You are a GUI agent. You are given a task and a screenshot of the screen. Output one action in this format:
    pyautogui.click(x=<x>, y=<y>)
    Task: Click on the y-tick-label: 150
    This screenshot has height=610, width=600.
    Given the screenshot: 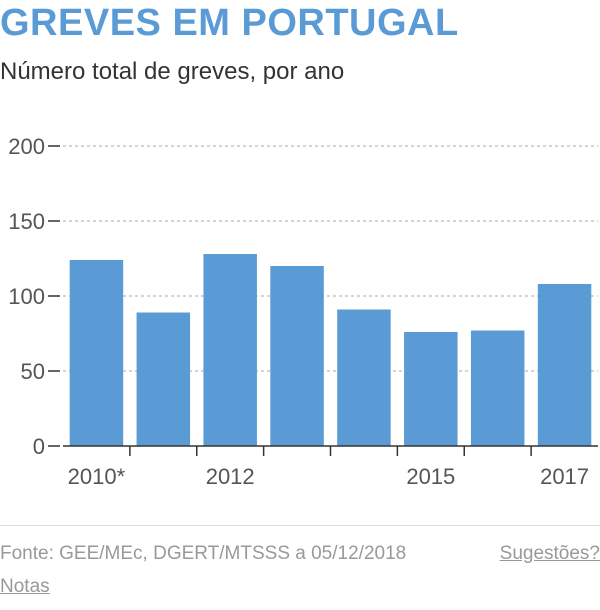 What is the action you would take?
    pyautogui.click(x=26, y=221)
    